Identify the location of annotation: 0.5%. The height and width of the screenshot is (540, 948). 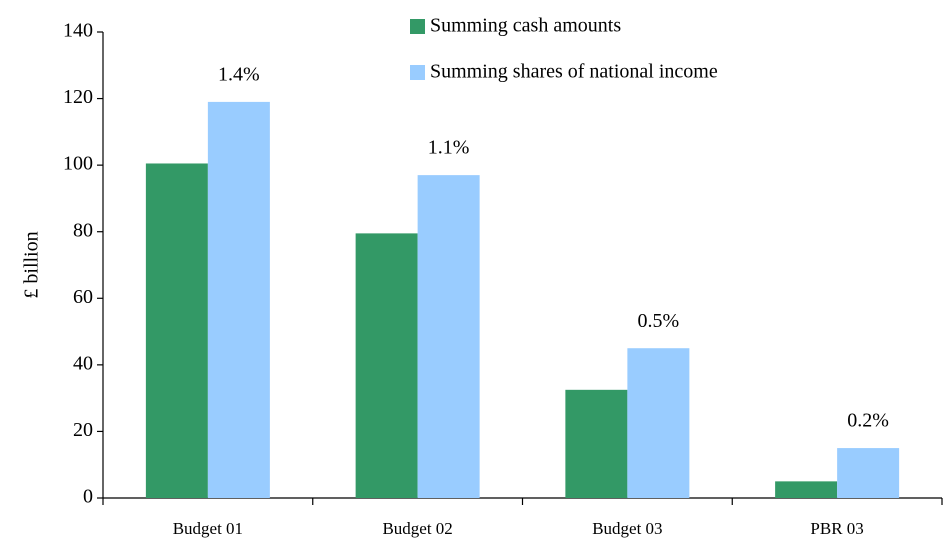
(659, 321).